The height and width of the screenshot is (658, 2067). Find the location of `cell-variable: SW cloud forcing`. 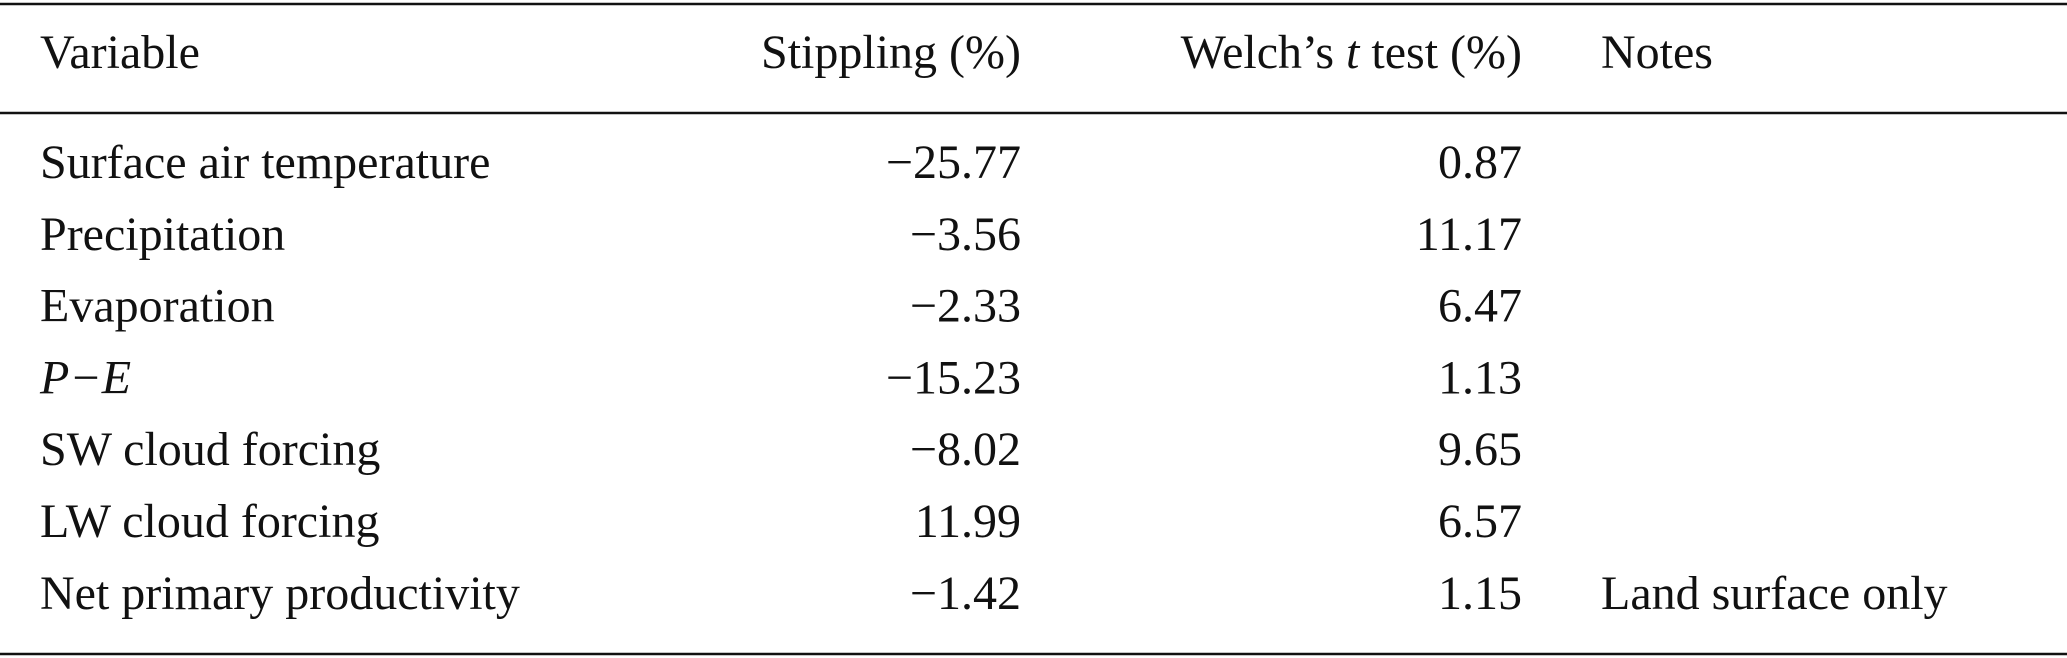

cell-variable: SW cloud forcing is located at coordinates (210, 449).